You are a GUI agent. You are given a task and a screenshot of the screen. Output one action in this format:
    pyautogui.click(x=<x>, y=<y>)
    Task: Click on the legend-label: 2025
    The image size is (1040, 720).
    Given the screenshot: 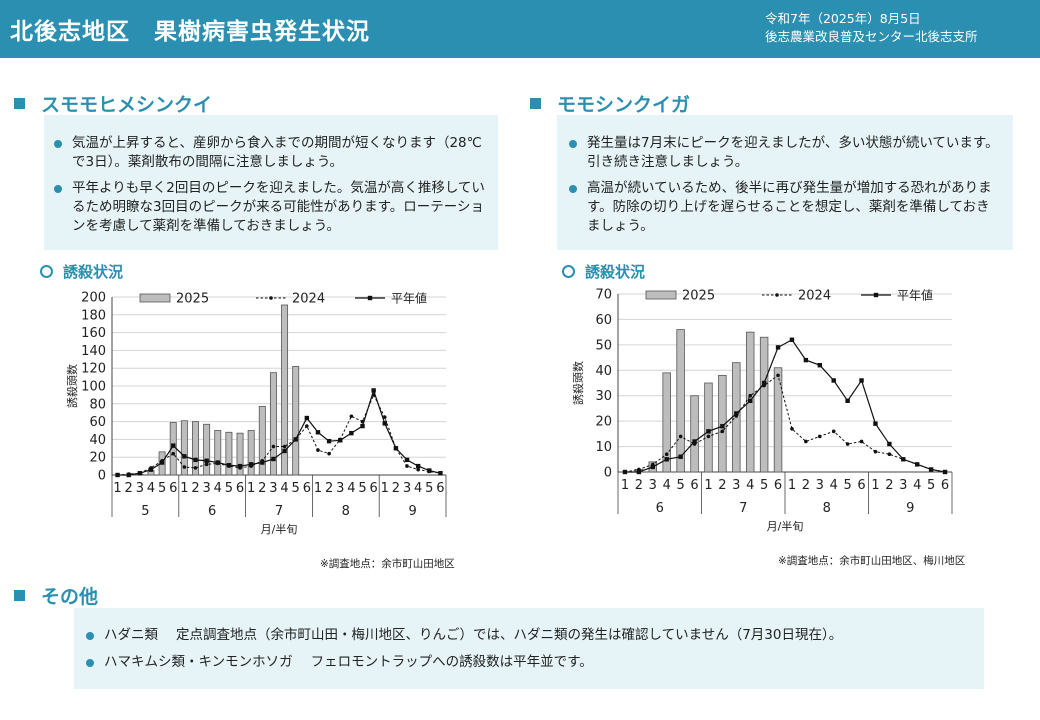 What is the action you would take?
    pyautogui.click(x=192, y=299)
    